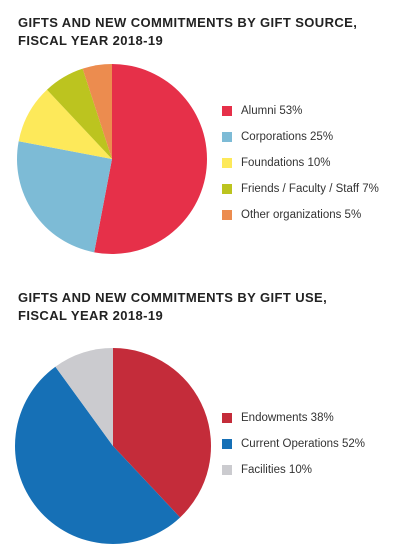 This screenshot has height=544, width=400. What do you see at coordinates (286, 163) in the screenshot?
I see `legend-label: Foundations 10%` at bounding box center [286, 163].